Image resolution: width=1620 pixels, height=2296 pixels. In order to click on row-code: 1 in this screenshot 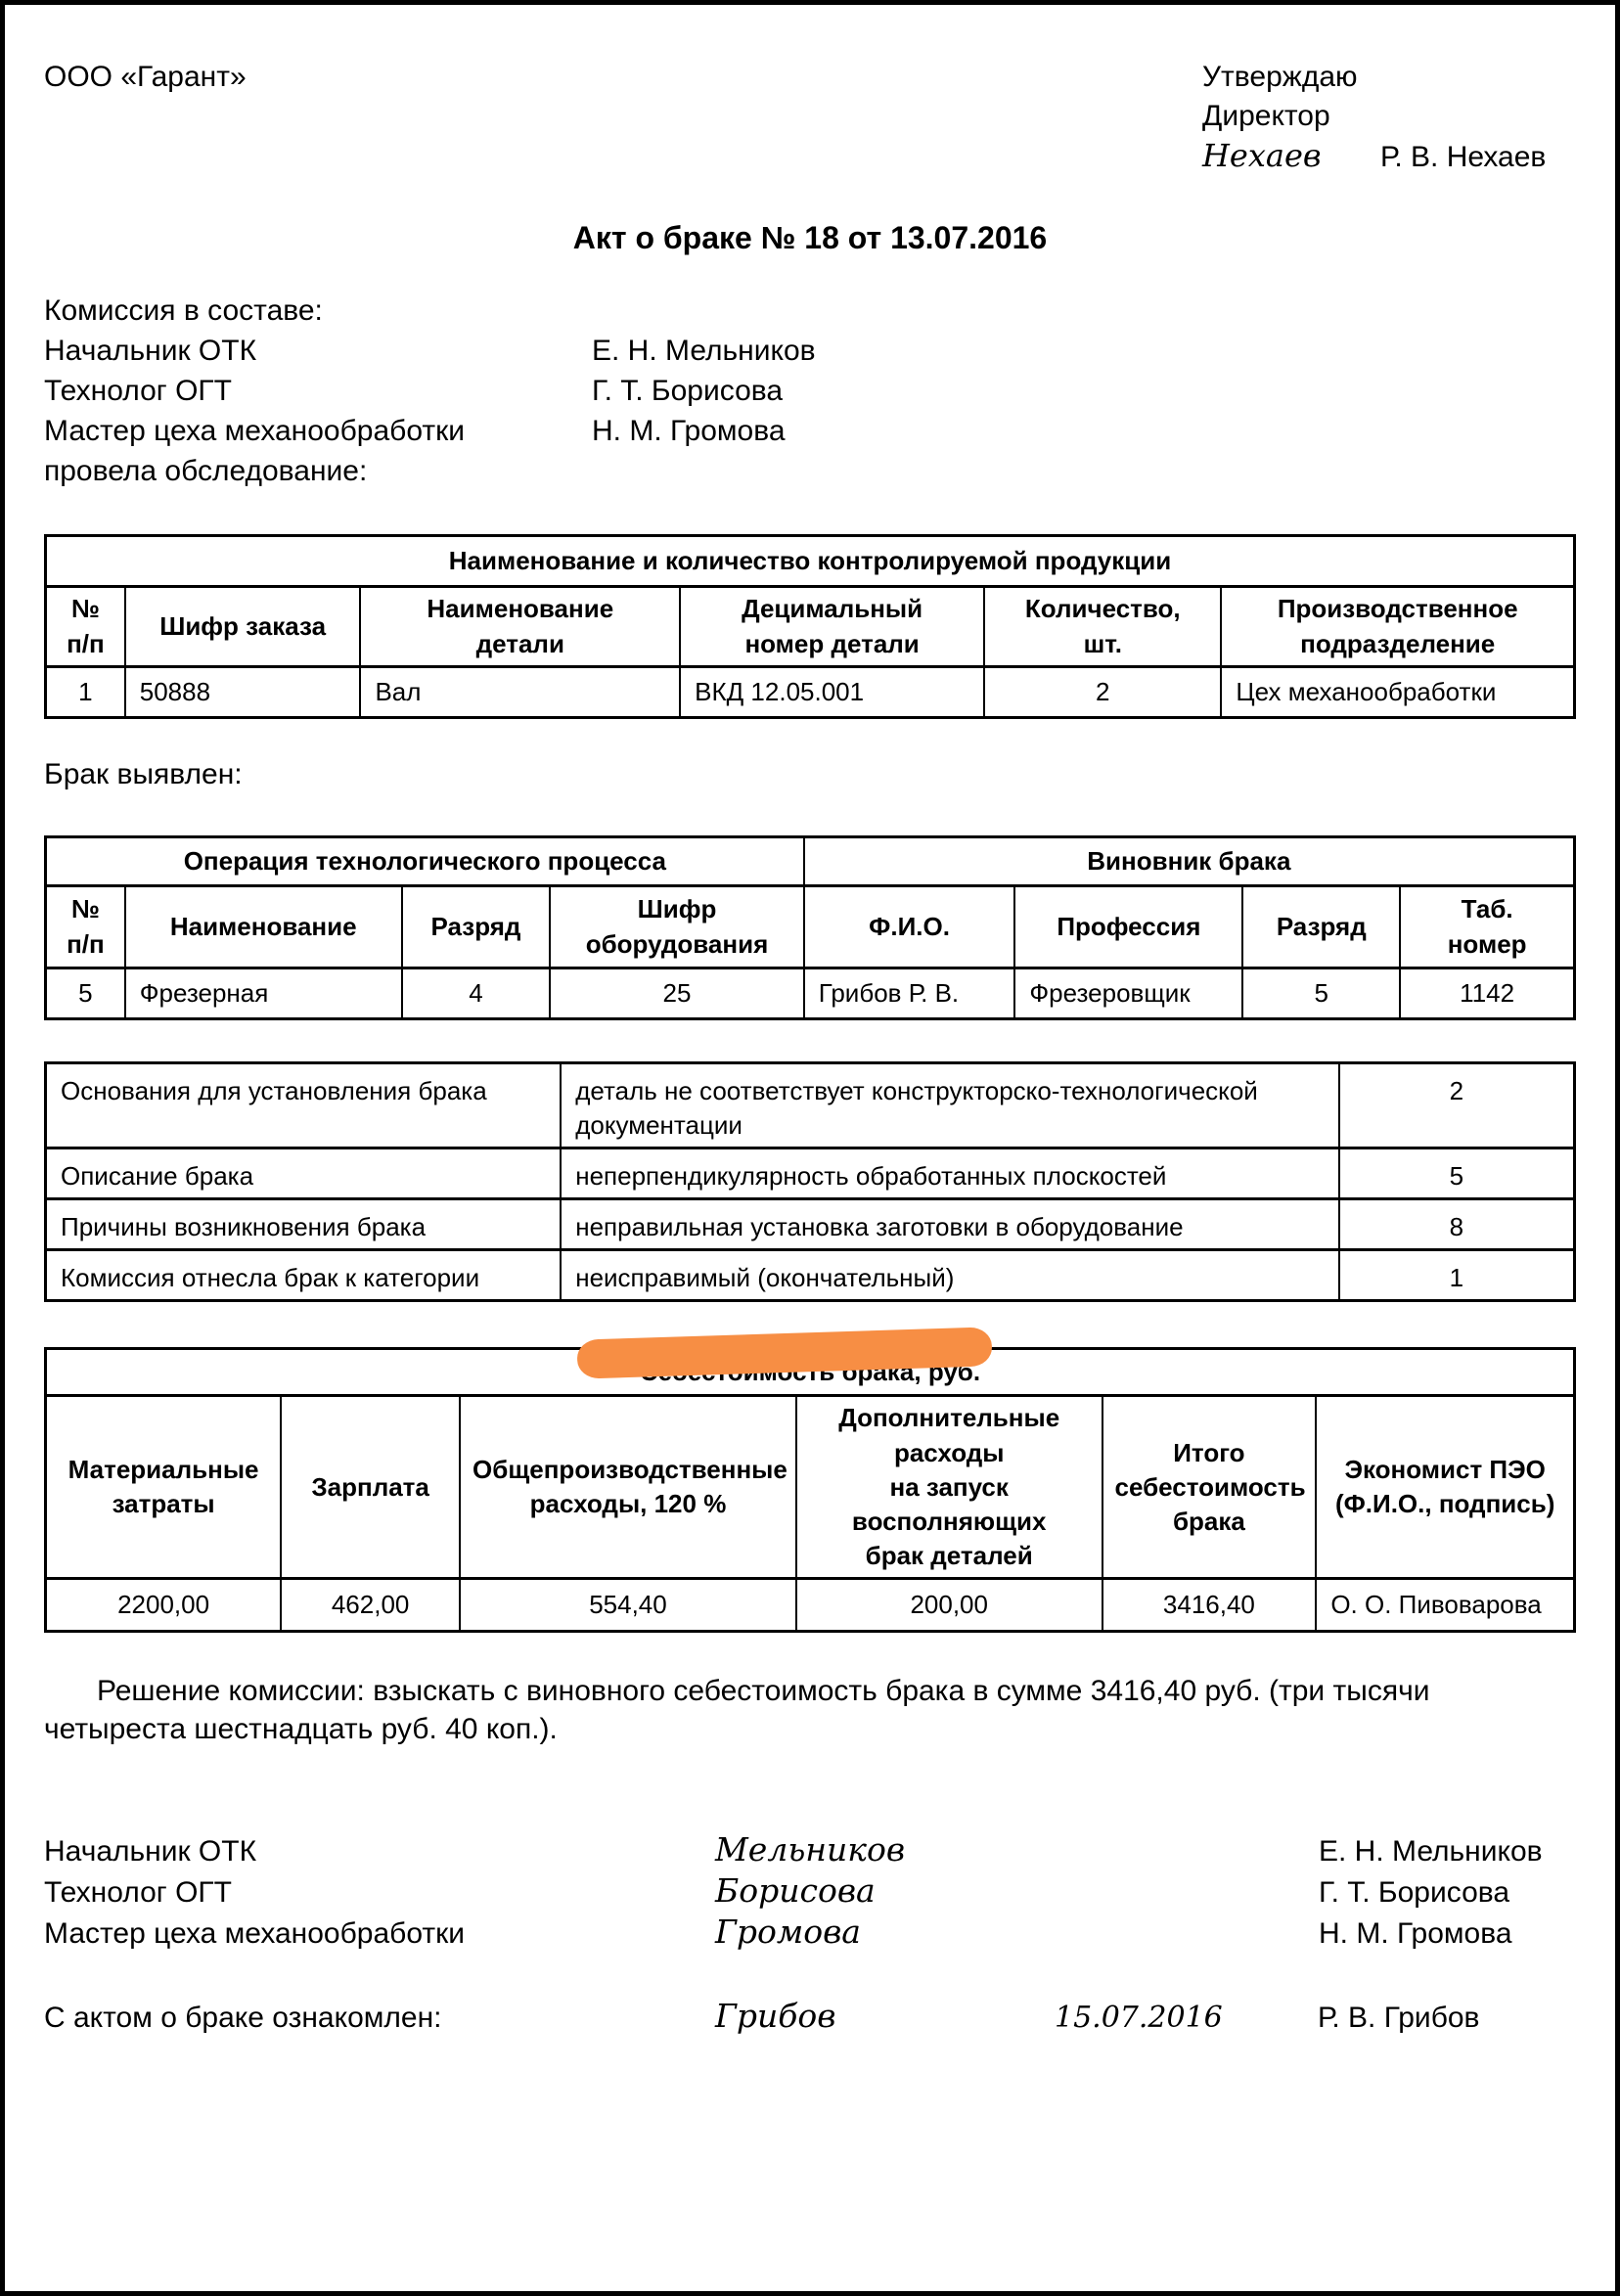, I will do `click(1456, 1275)`.